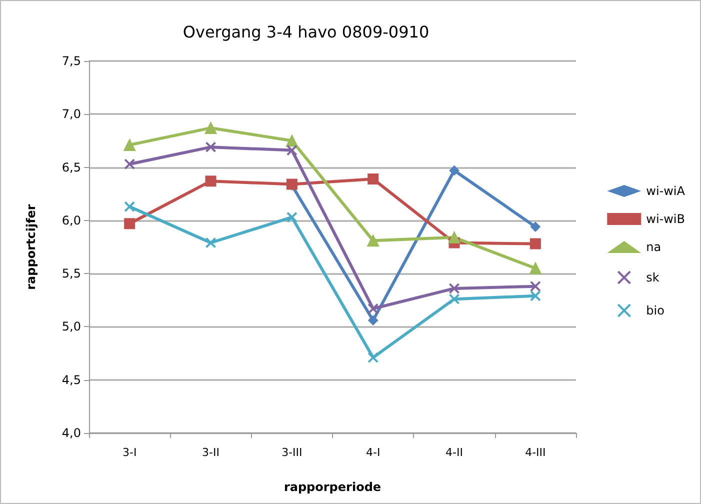 Image resolution: width=701 pixels, height=504 pixels. I want to click on x-tick-label: 4-II, so click(454, 452).